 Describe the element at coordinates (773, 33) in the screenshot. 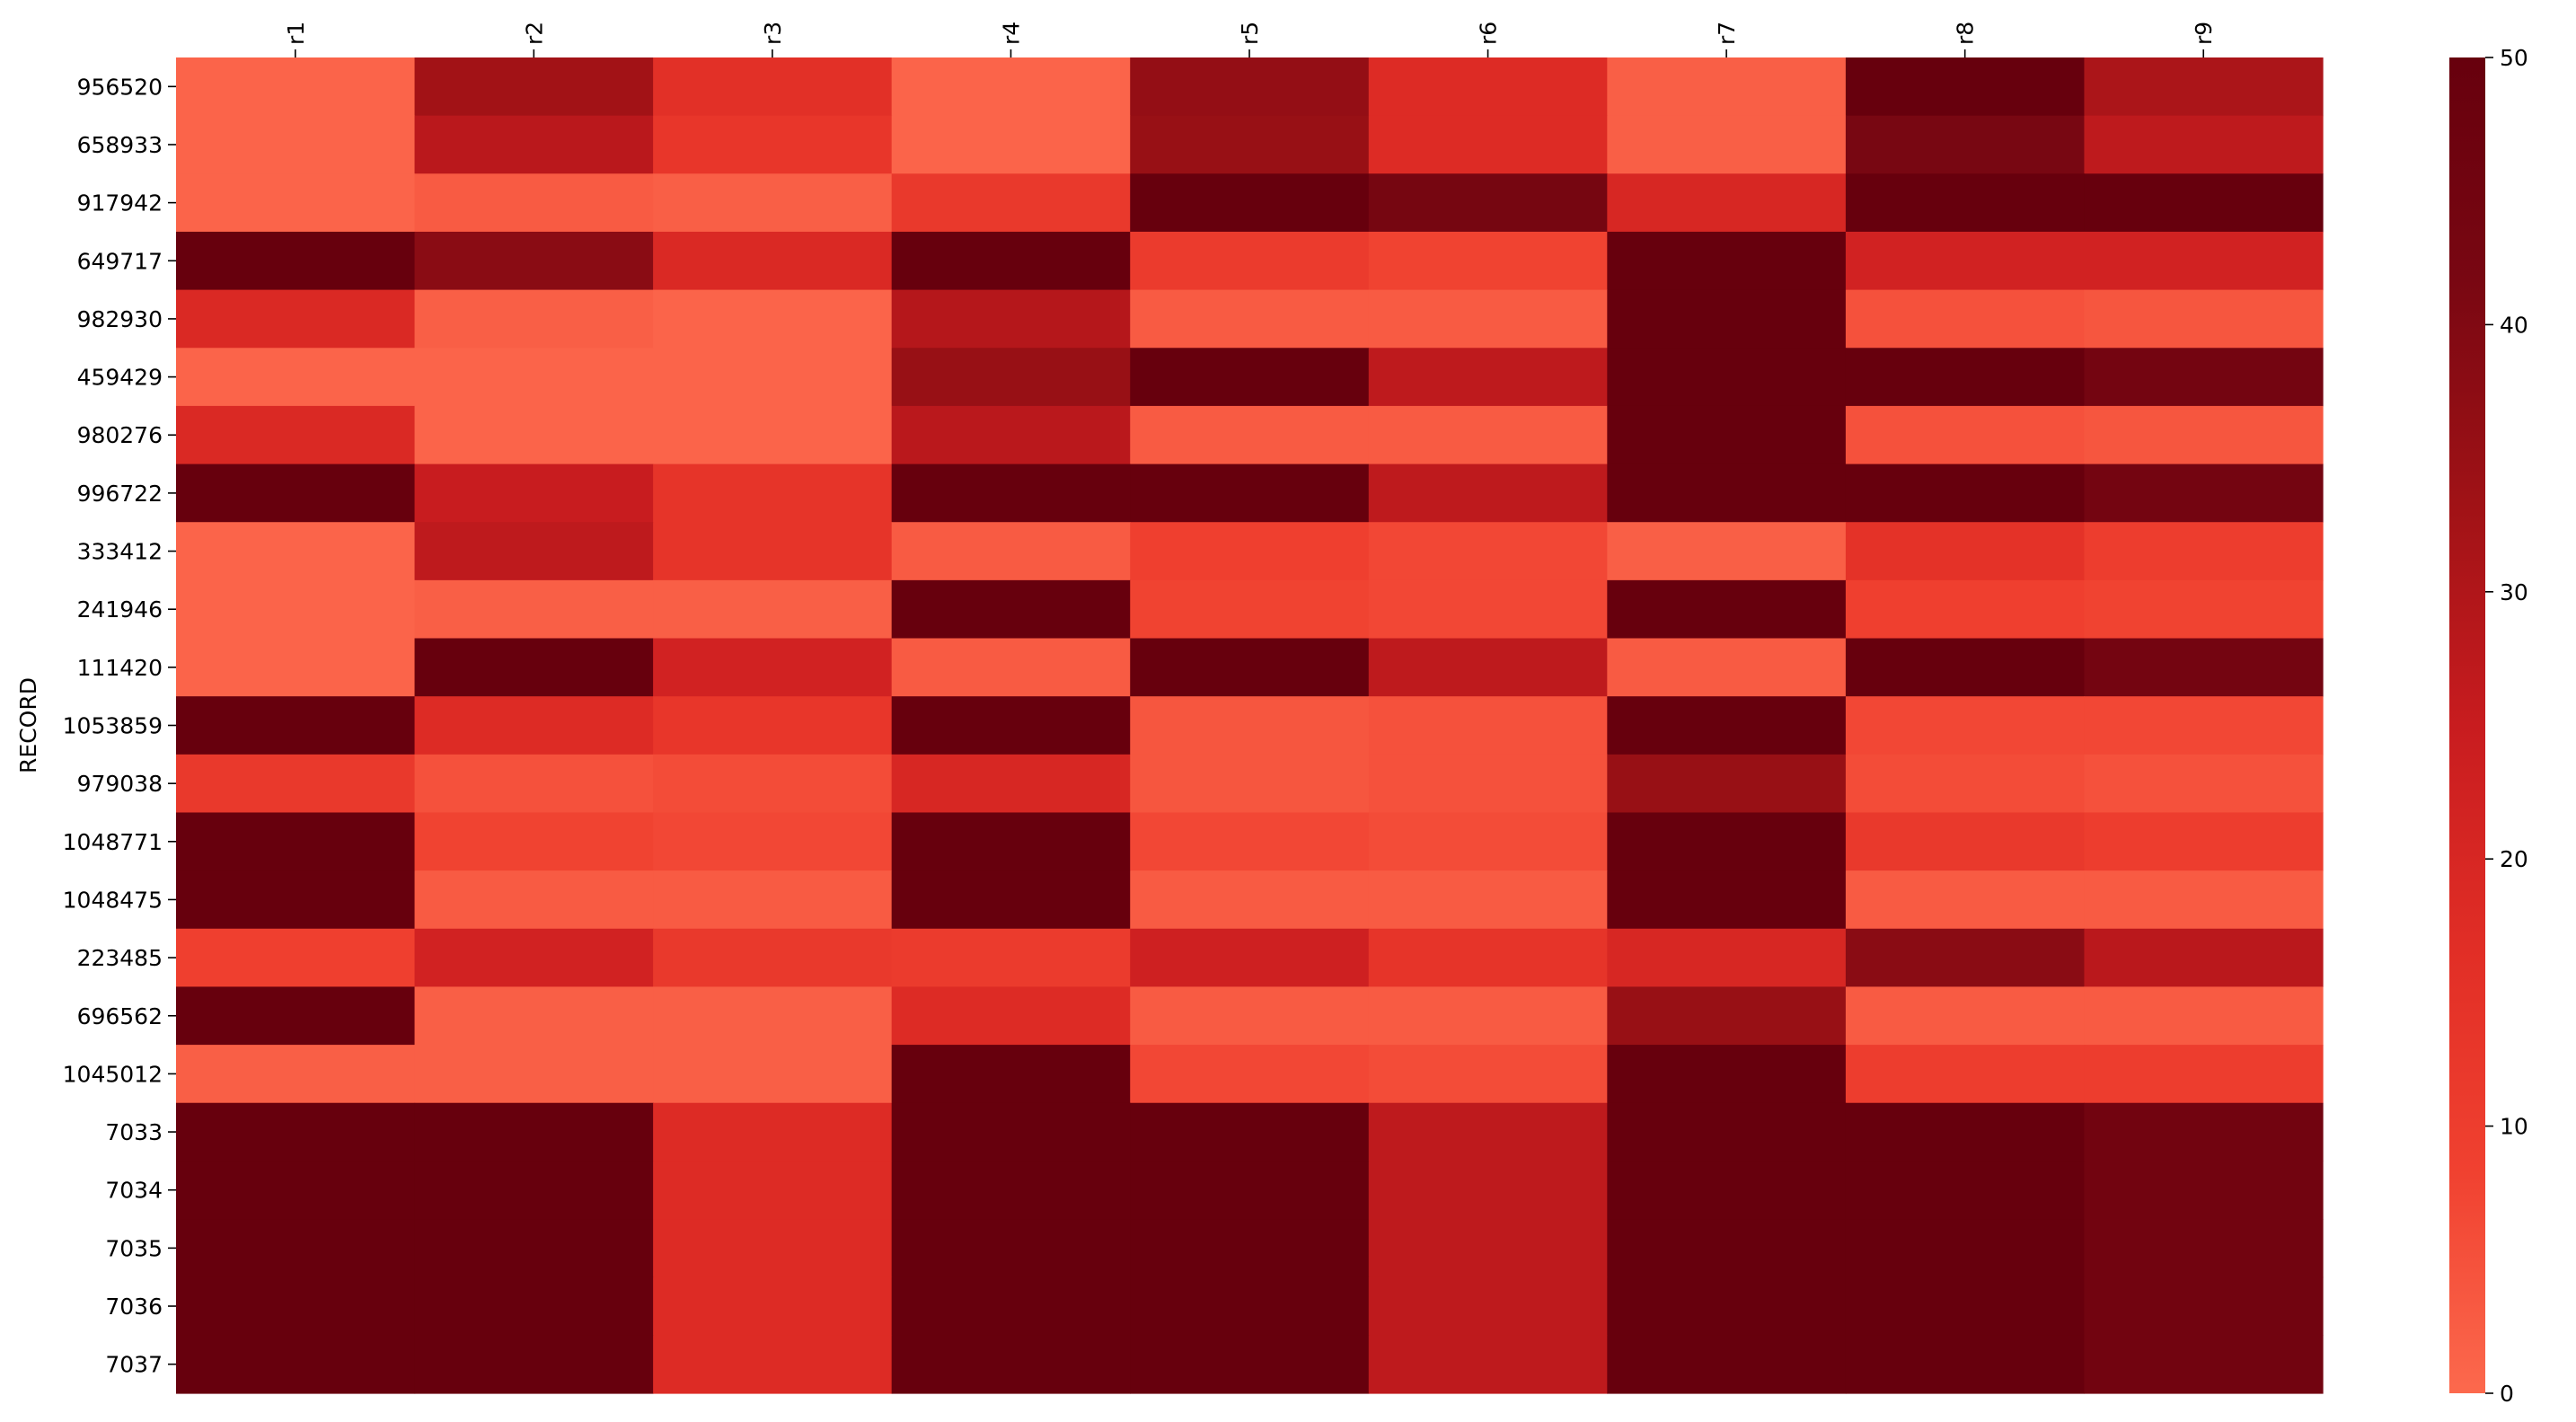

I see `x-tick-label: r3` at that location.